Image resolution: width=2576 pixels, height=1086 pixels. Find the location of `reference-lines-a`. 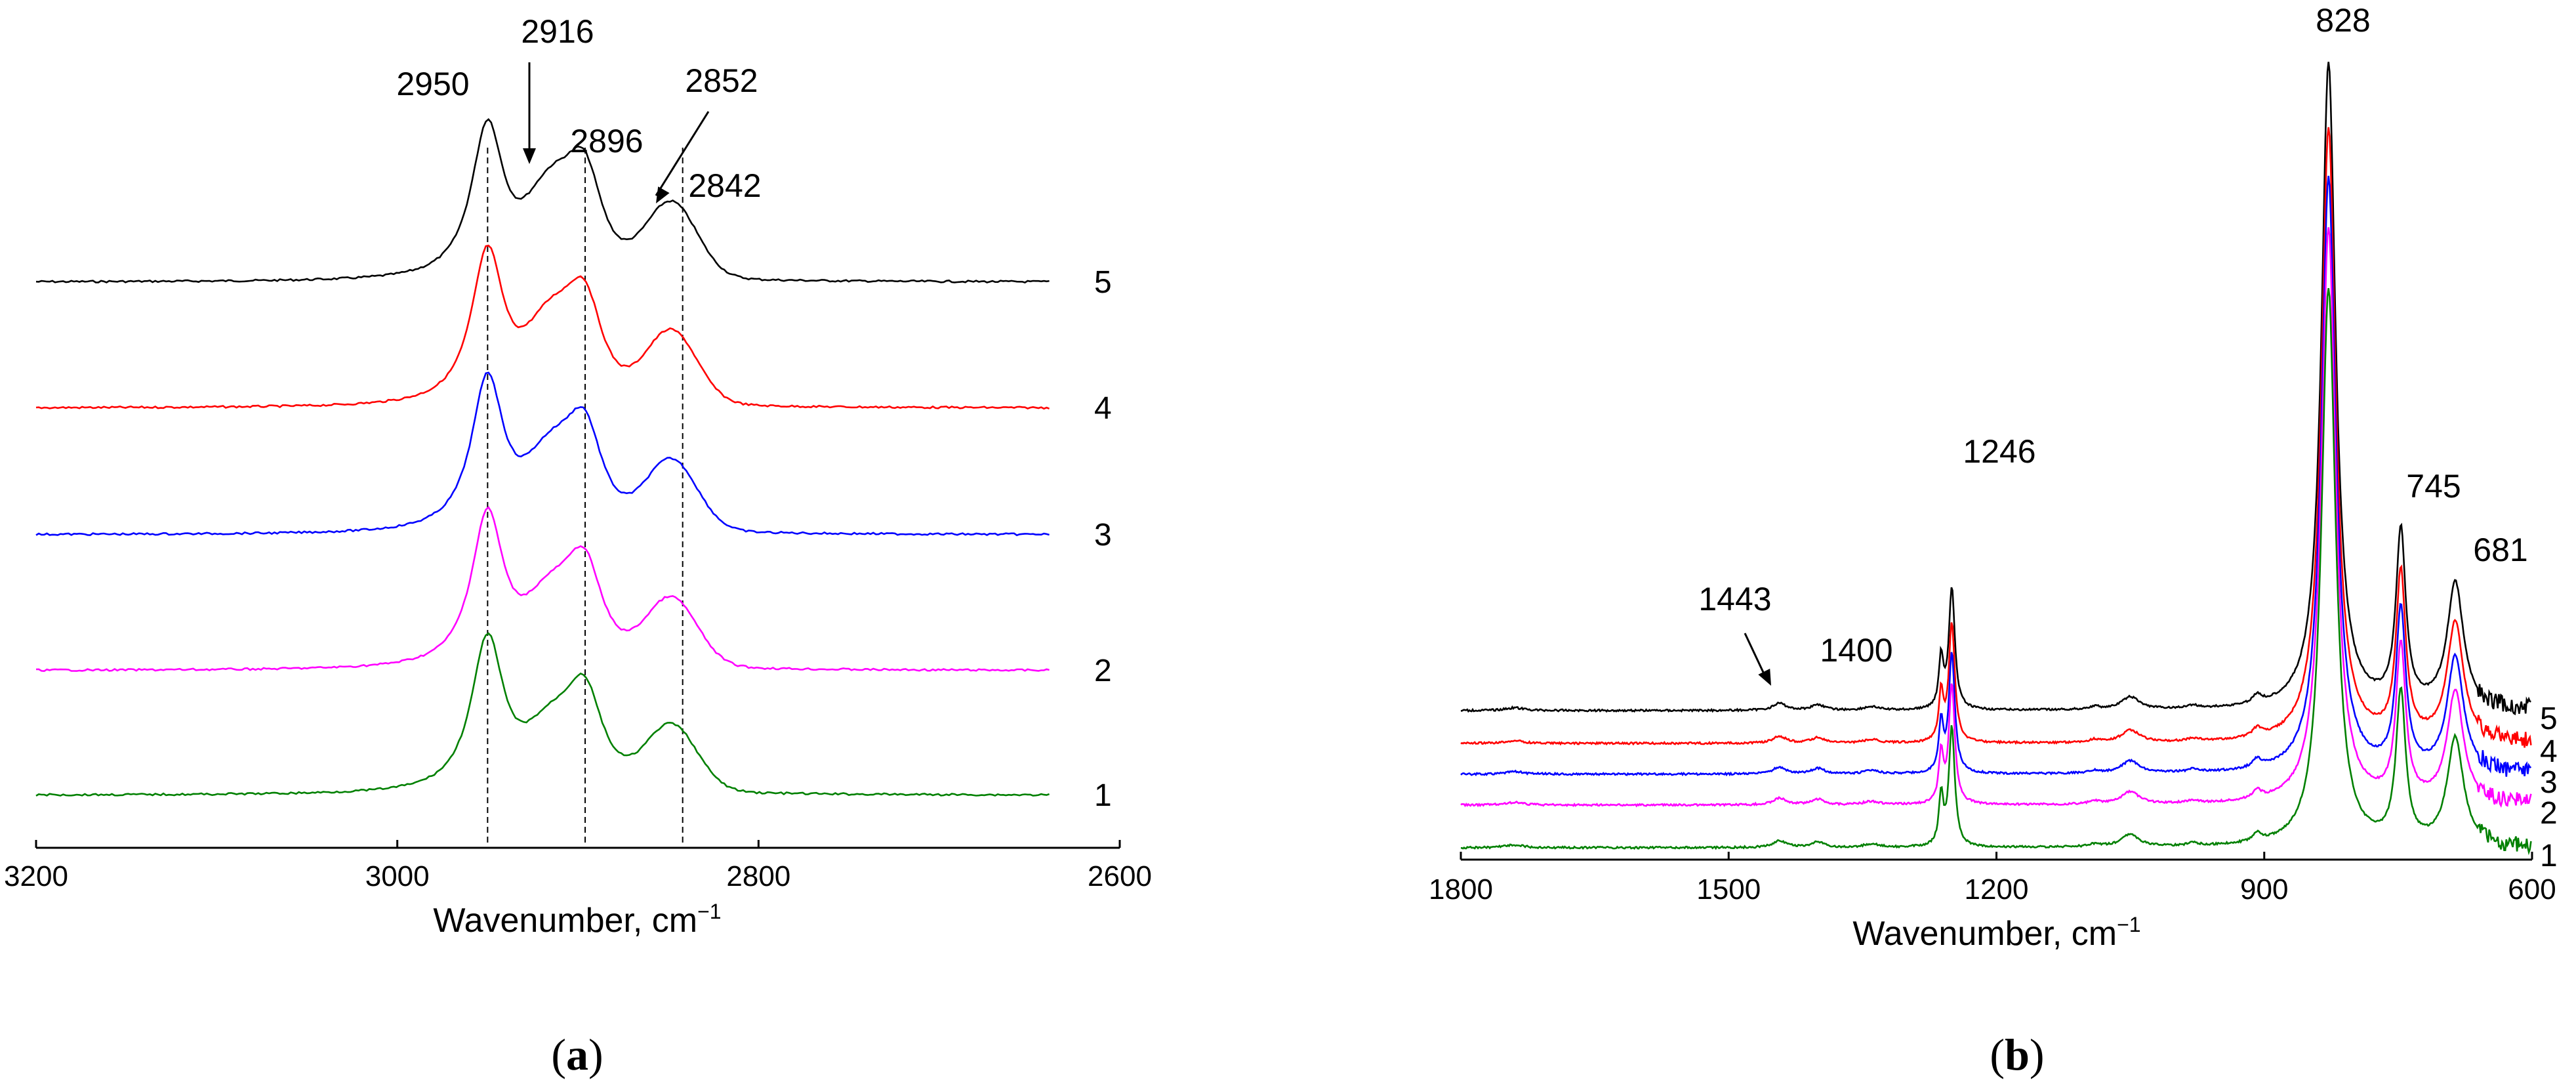

reference-lines-a is located at coordinates (585, 497).